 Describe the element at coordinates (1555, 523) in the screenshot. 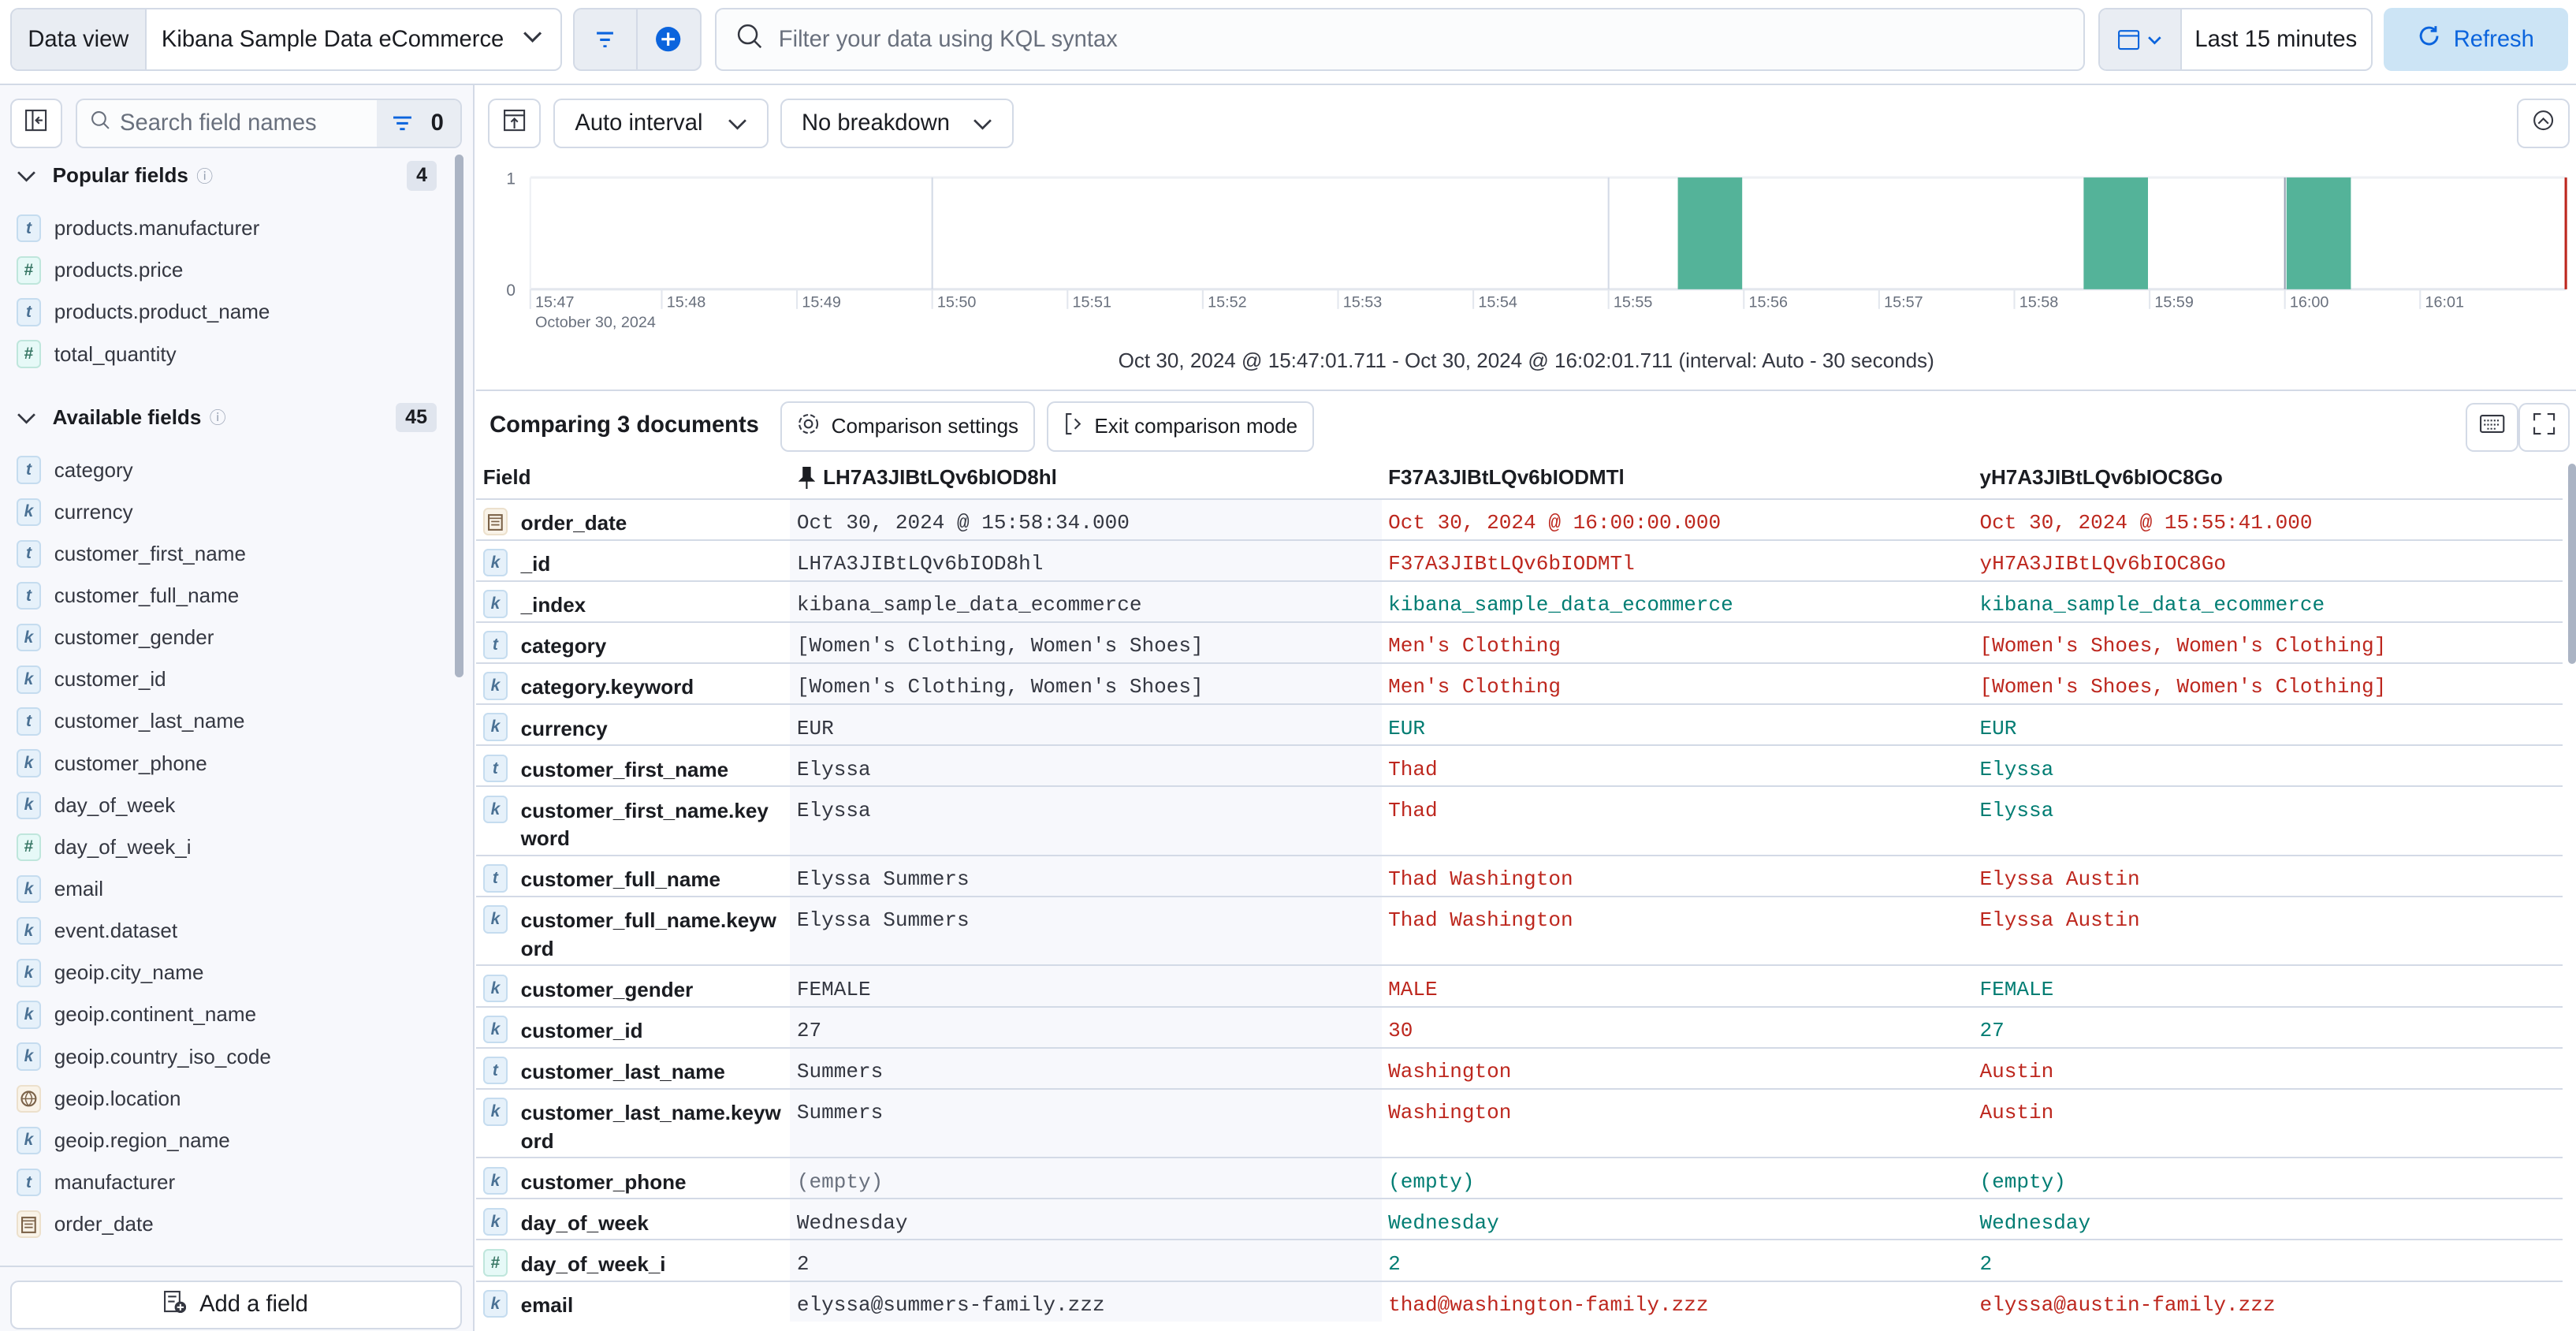

I see `value-cell: Oct 30, 2024 @ 16:00:00.000` at that location.